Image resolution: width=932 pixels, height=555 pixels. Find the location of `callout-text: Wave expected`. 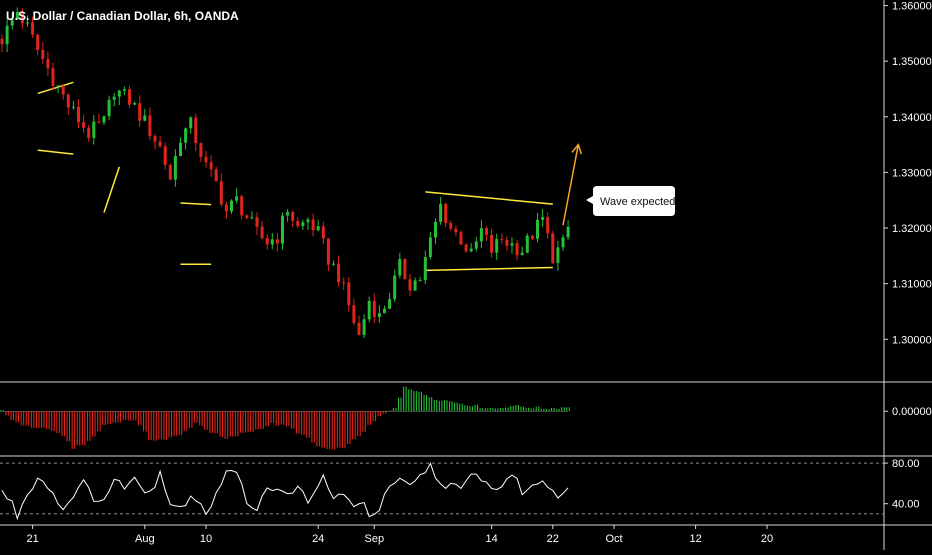

callout-text: Wave expected is located at coordinates (637, 202).